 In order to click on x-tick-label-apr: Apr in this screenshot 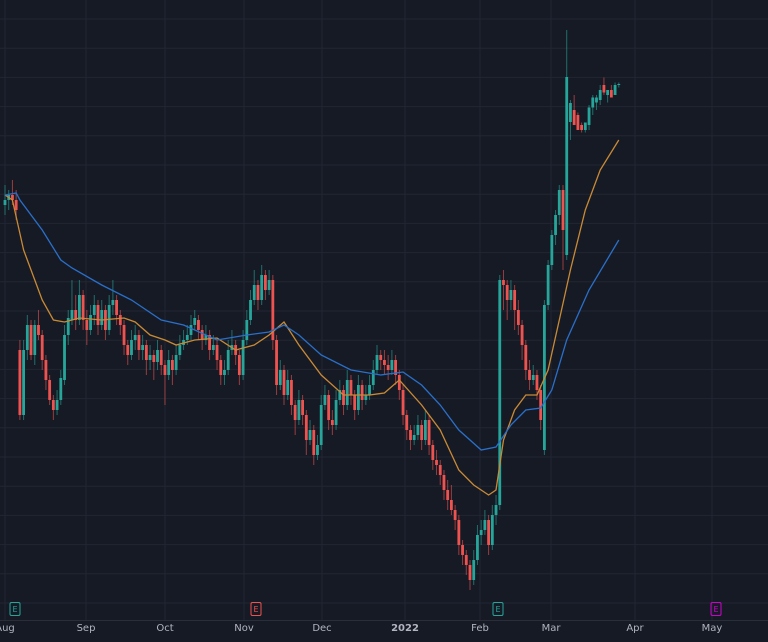, I will do `click(635, 628)`.